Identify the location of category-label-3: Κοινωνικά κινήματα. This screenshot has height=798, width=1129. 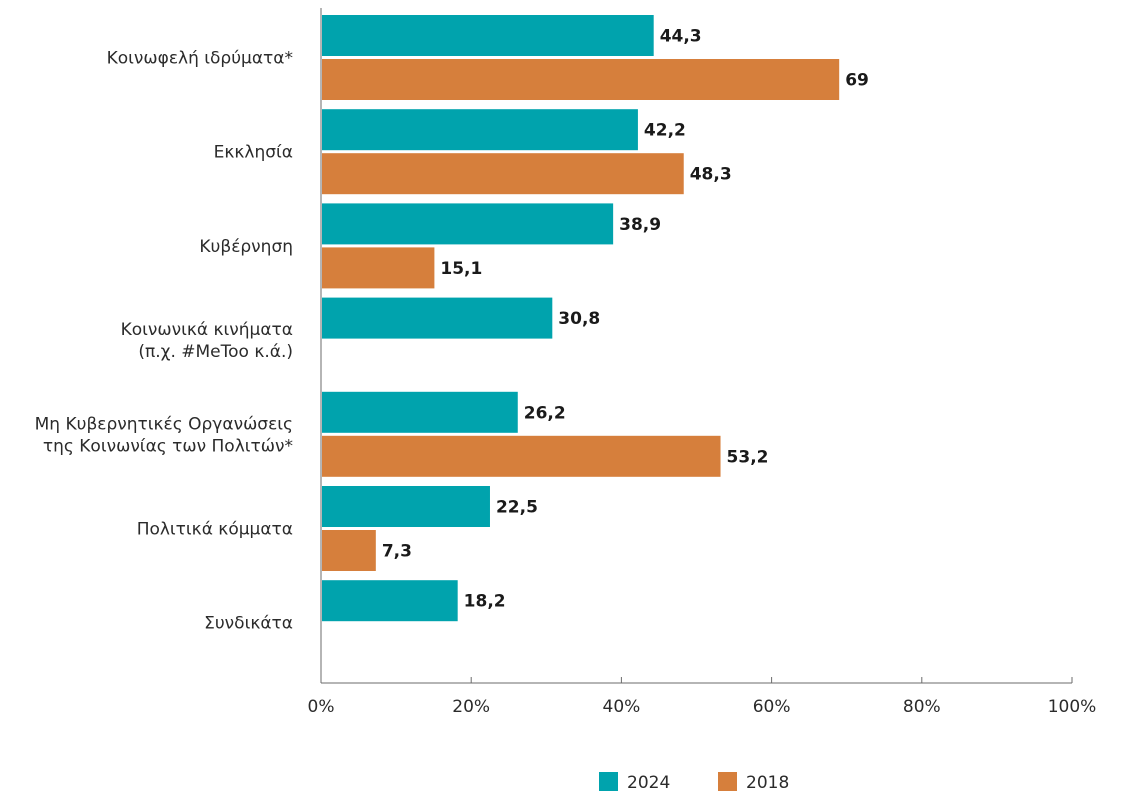
(207, 330).